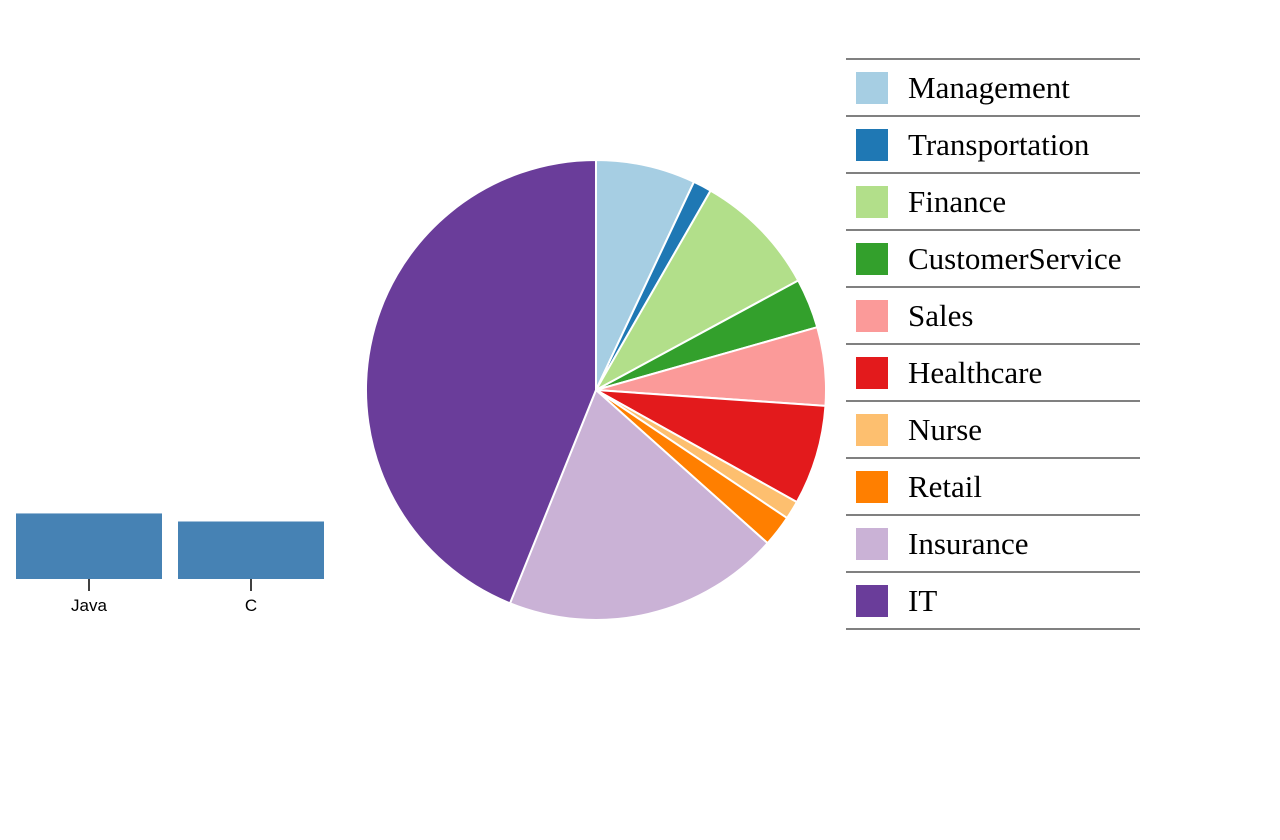 Image resolution: width=1280 pixels, height=840 pixels. What do you see at coordinates (481, 381) in the screenshot?
I see `pie-slice-it` at bounding box center [481, 381].